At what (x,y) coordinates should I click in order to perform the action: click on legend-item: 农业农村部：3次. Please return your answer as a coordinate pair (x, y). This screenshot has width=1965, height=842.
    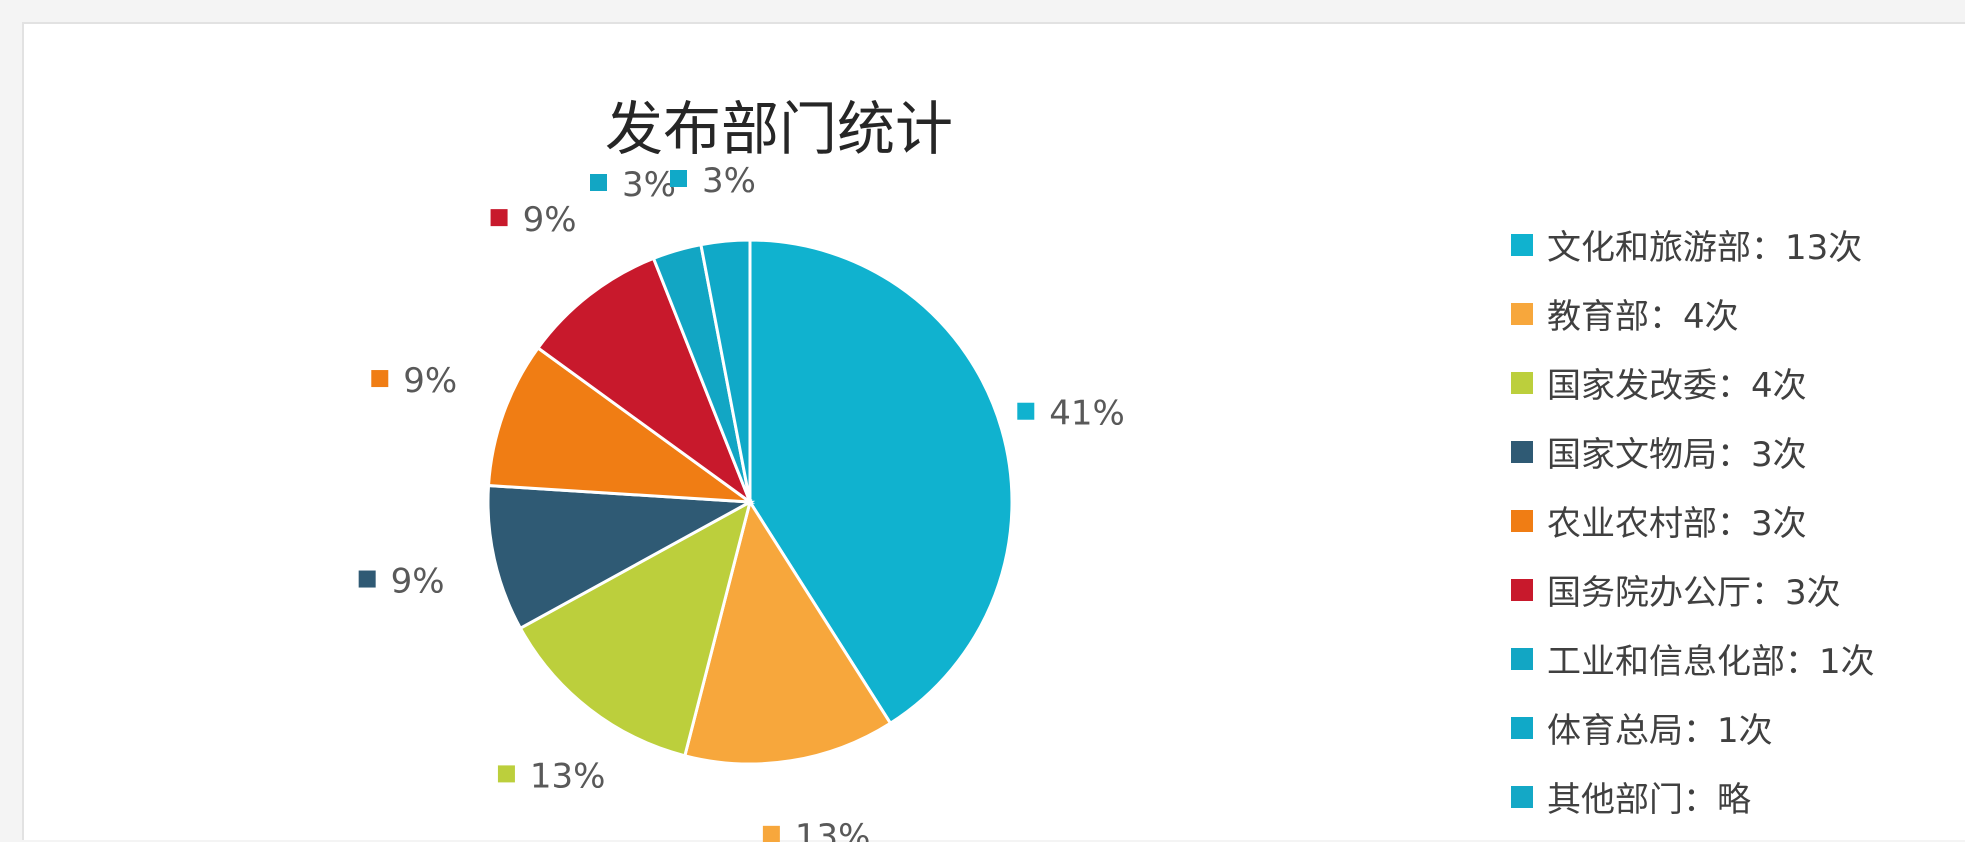
    Looking at the image, I should click on (1693, 520).